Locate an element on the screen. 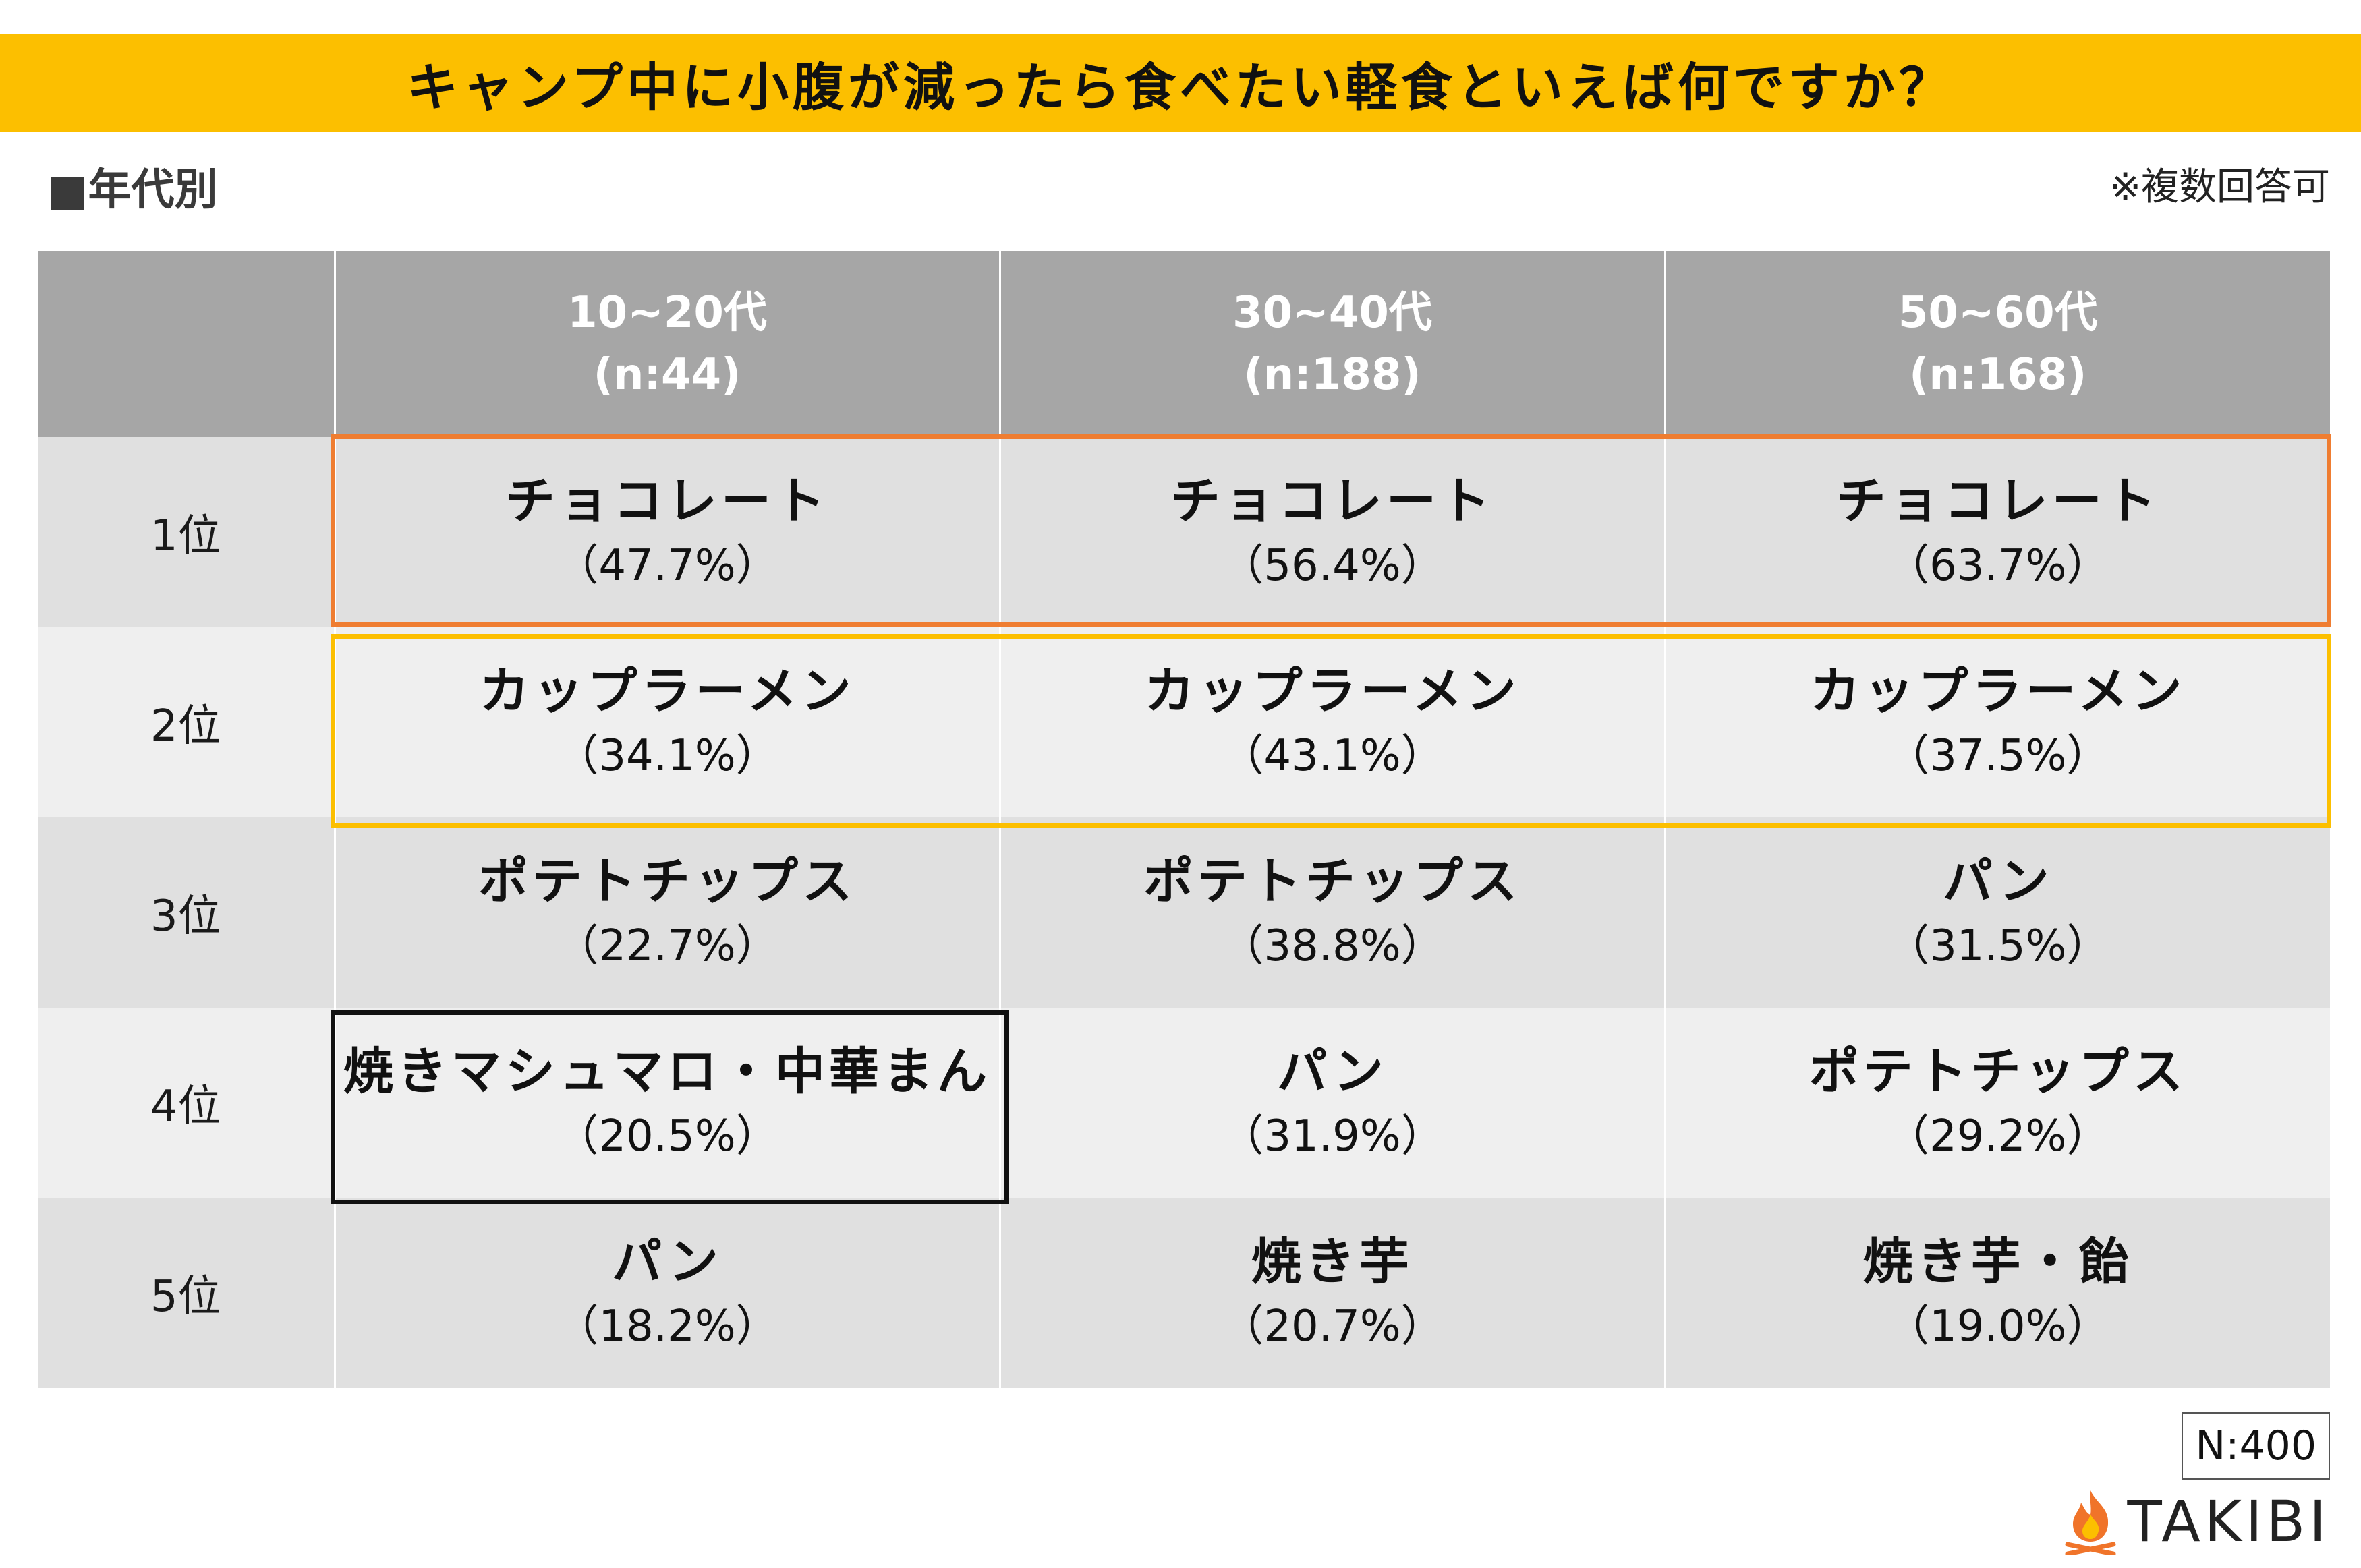 The image size is (2361, 1568). multiple-answer-note: ※複数回答可 is located at coordinates (2219, 187).